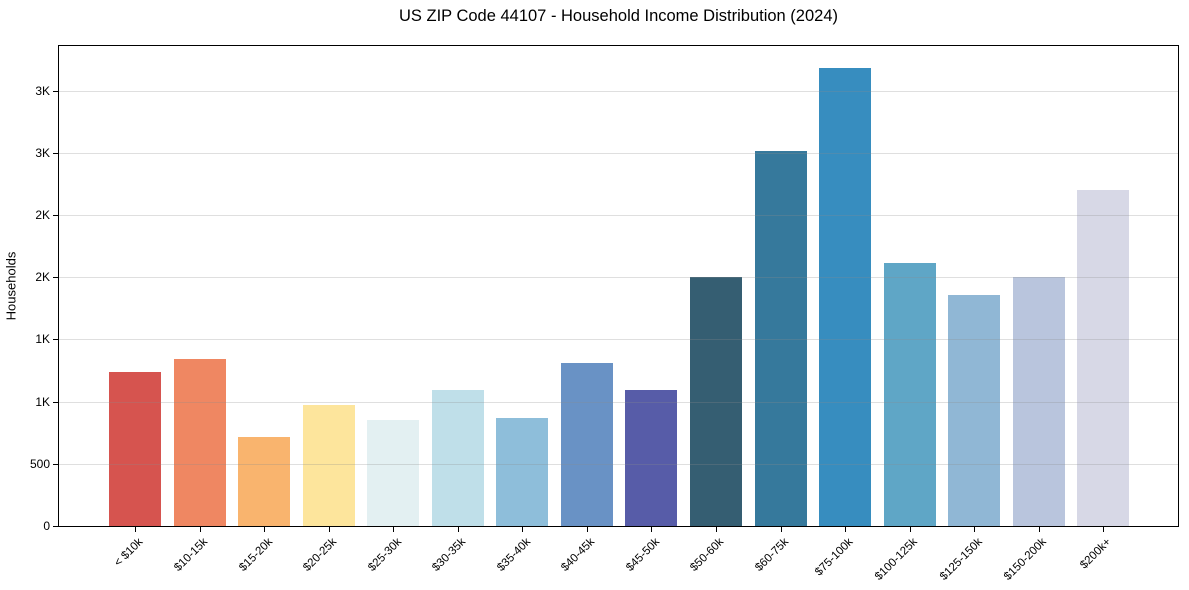 The image size is (1189, 590). What do you see at coordinates (578, 555) in the screenshot?
I see `x-tick-label: $40-45k` at bounding box center [578, 555].